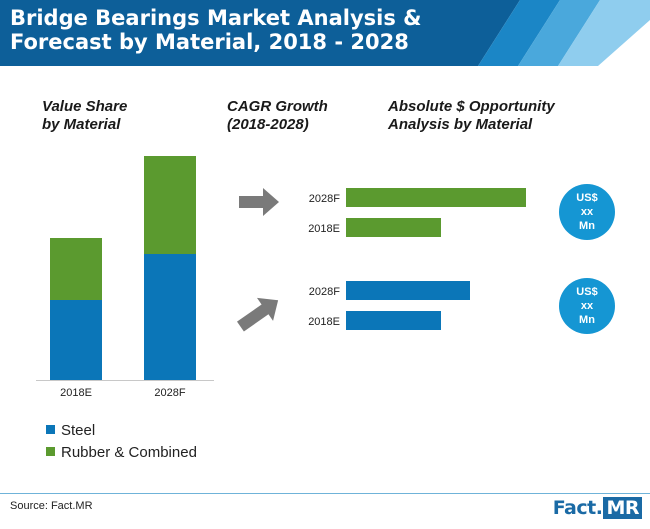 The image size is (650, 529). Describe the element at coordinates (51, 506) in the screenshot. I see `source-note: Source: Fact.MR` at that location.